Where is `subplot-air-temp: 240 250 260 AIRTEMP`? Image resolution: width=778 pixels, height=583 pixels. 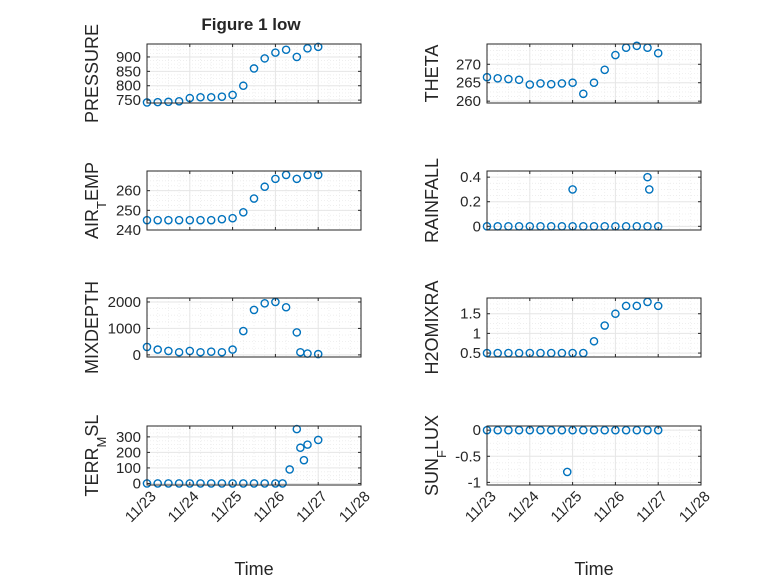
subplot-air-temp: 240 250 260 AIRTEMP is located at coordinates (222, 200).